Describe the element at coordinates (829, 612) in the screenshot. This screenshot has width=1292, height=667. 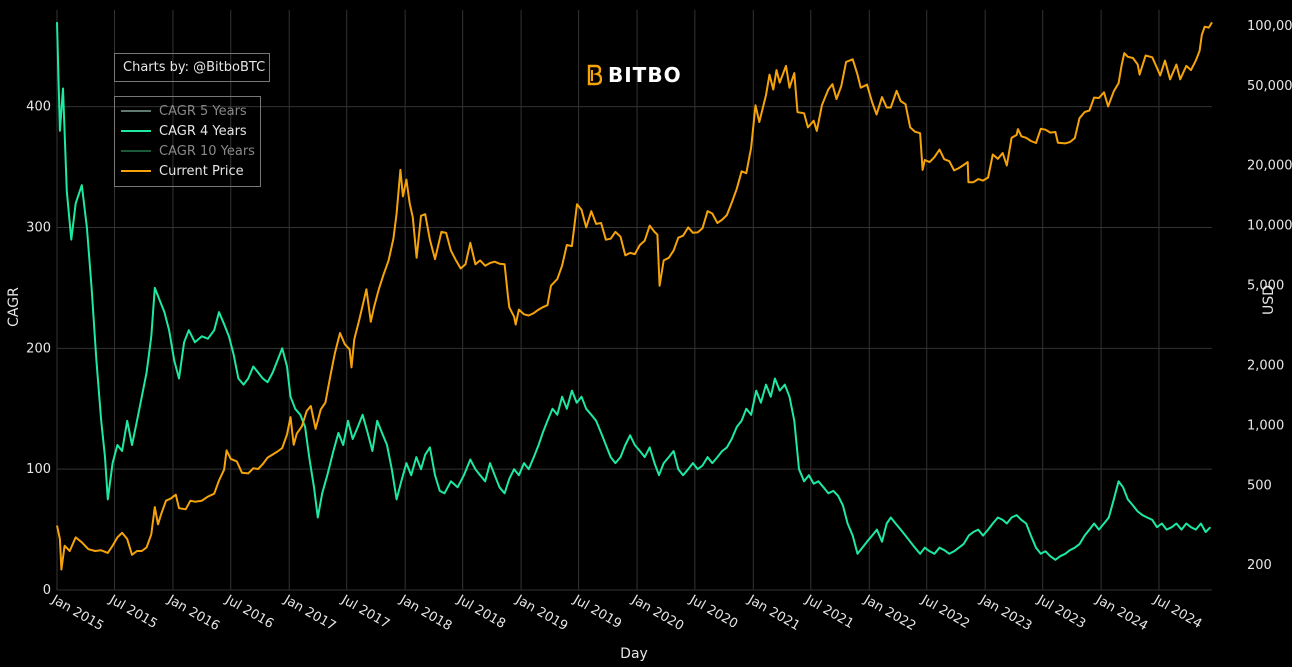
I see `x-tick-label: Jul 2021` at that location.